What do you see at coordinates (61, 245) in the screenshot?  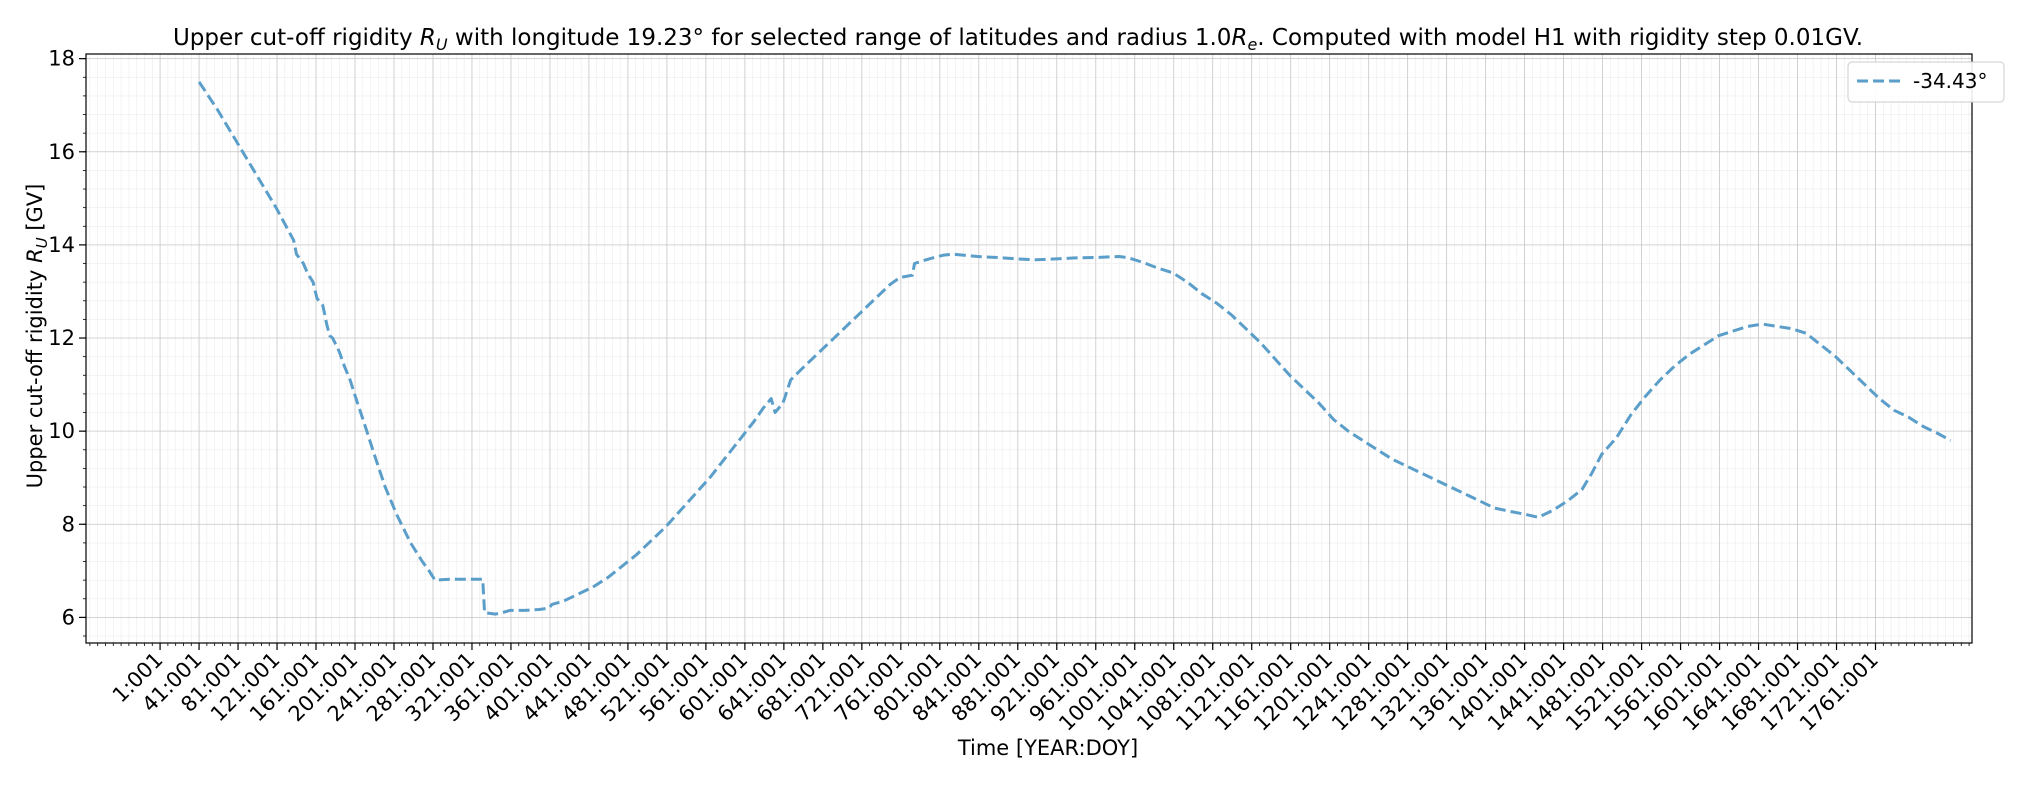 I see `y-tick-label: 14` at bounding box center [61, 245].